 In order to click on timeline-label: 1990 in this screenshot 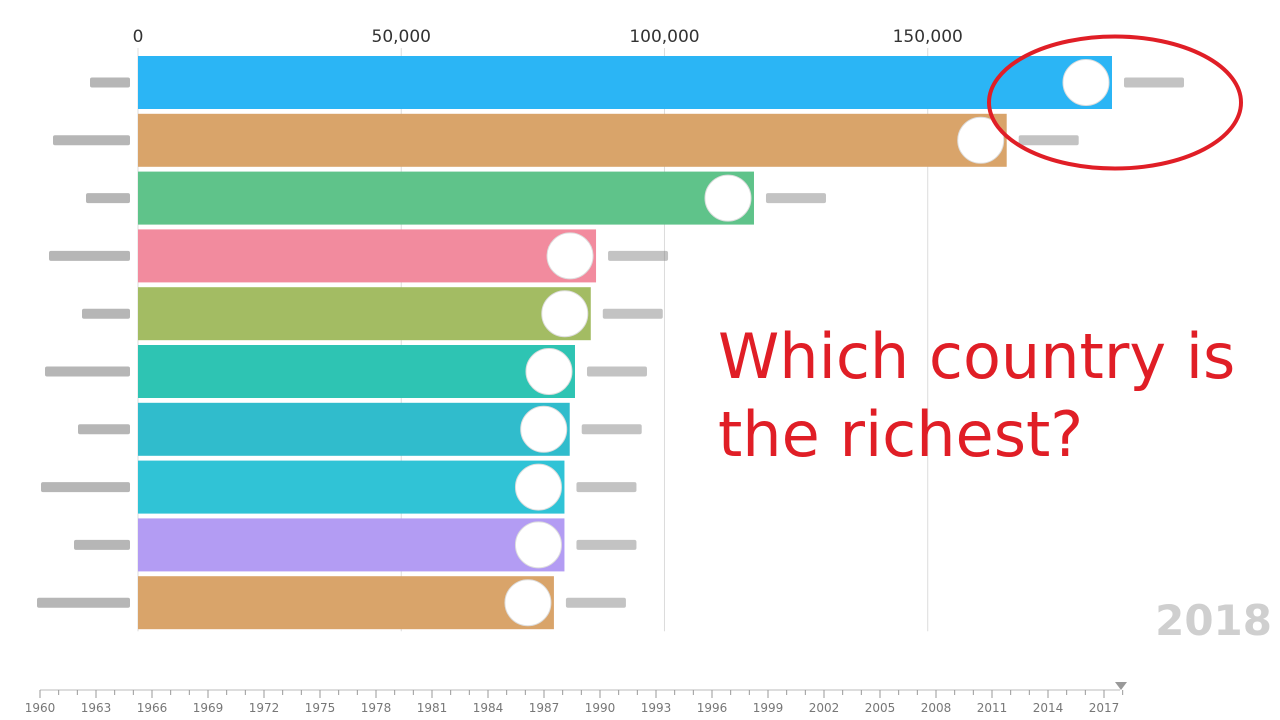, I will do `click(600, 708)`.